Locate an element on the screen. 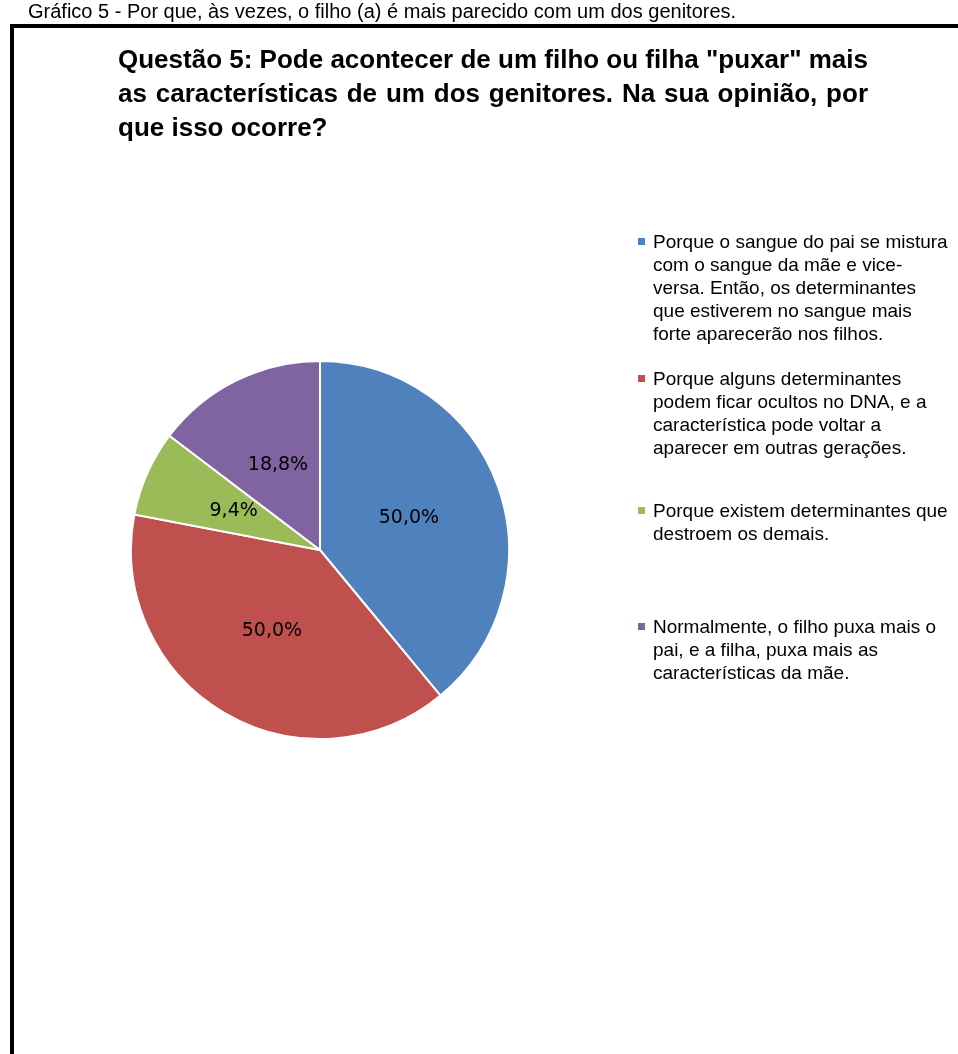 Image resolution: width=958 pixels, height=1054 pixels. data-label: 9,4% is located at coordinates (233, 509).